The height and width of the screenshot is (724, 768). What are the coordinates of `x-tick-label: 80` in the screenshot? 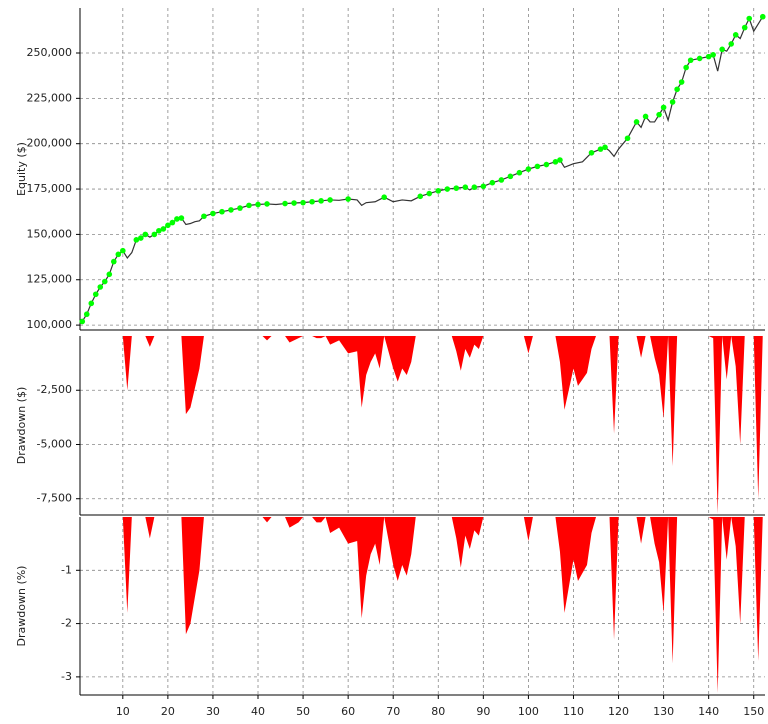 It's located at (438, 711).